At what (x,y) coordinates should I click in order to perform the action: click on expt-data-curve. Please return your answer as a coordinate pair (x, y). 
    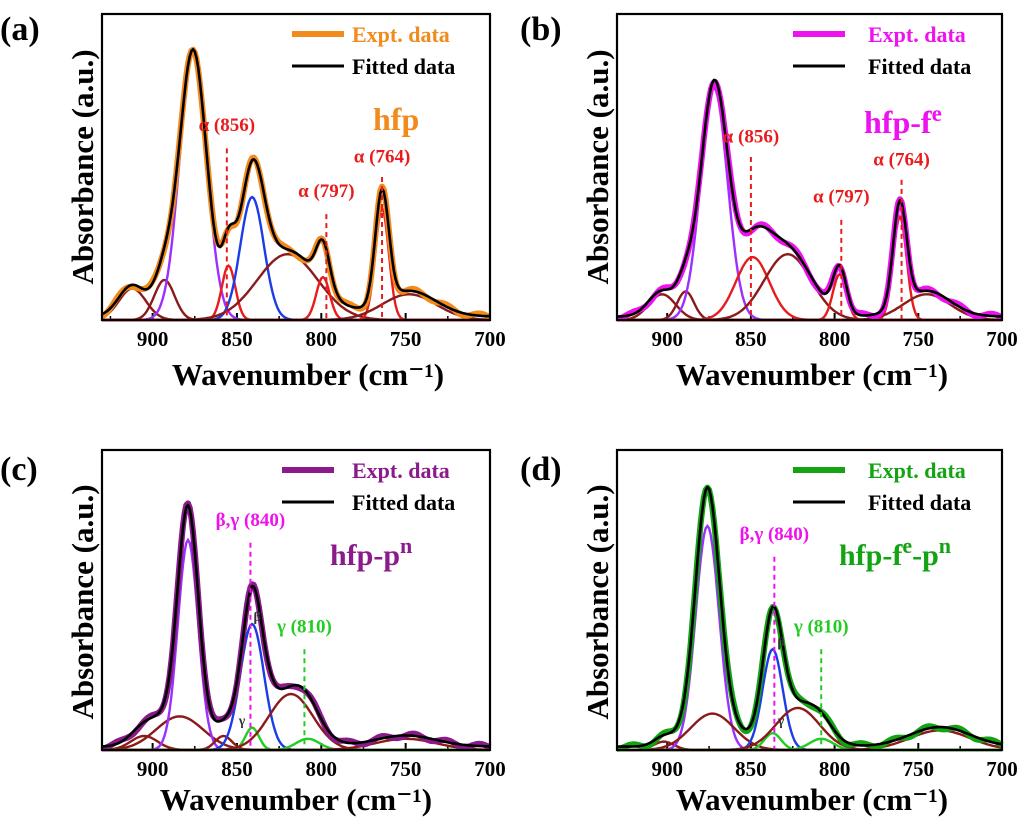
    Looking at the image, I should click on (296, 183).